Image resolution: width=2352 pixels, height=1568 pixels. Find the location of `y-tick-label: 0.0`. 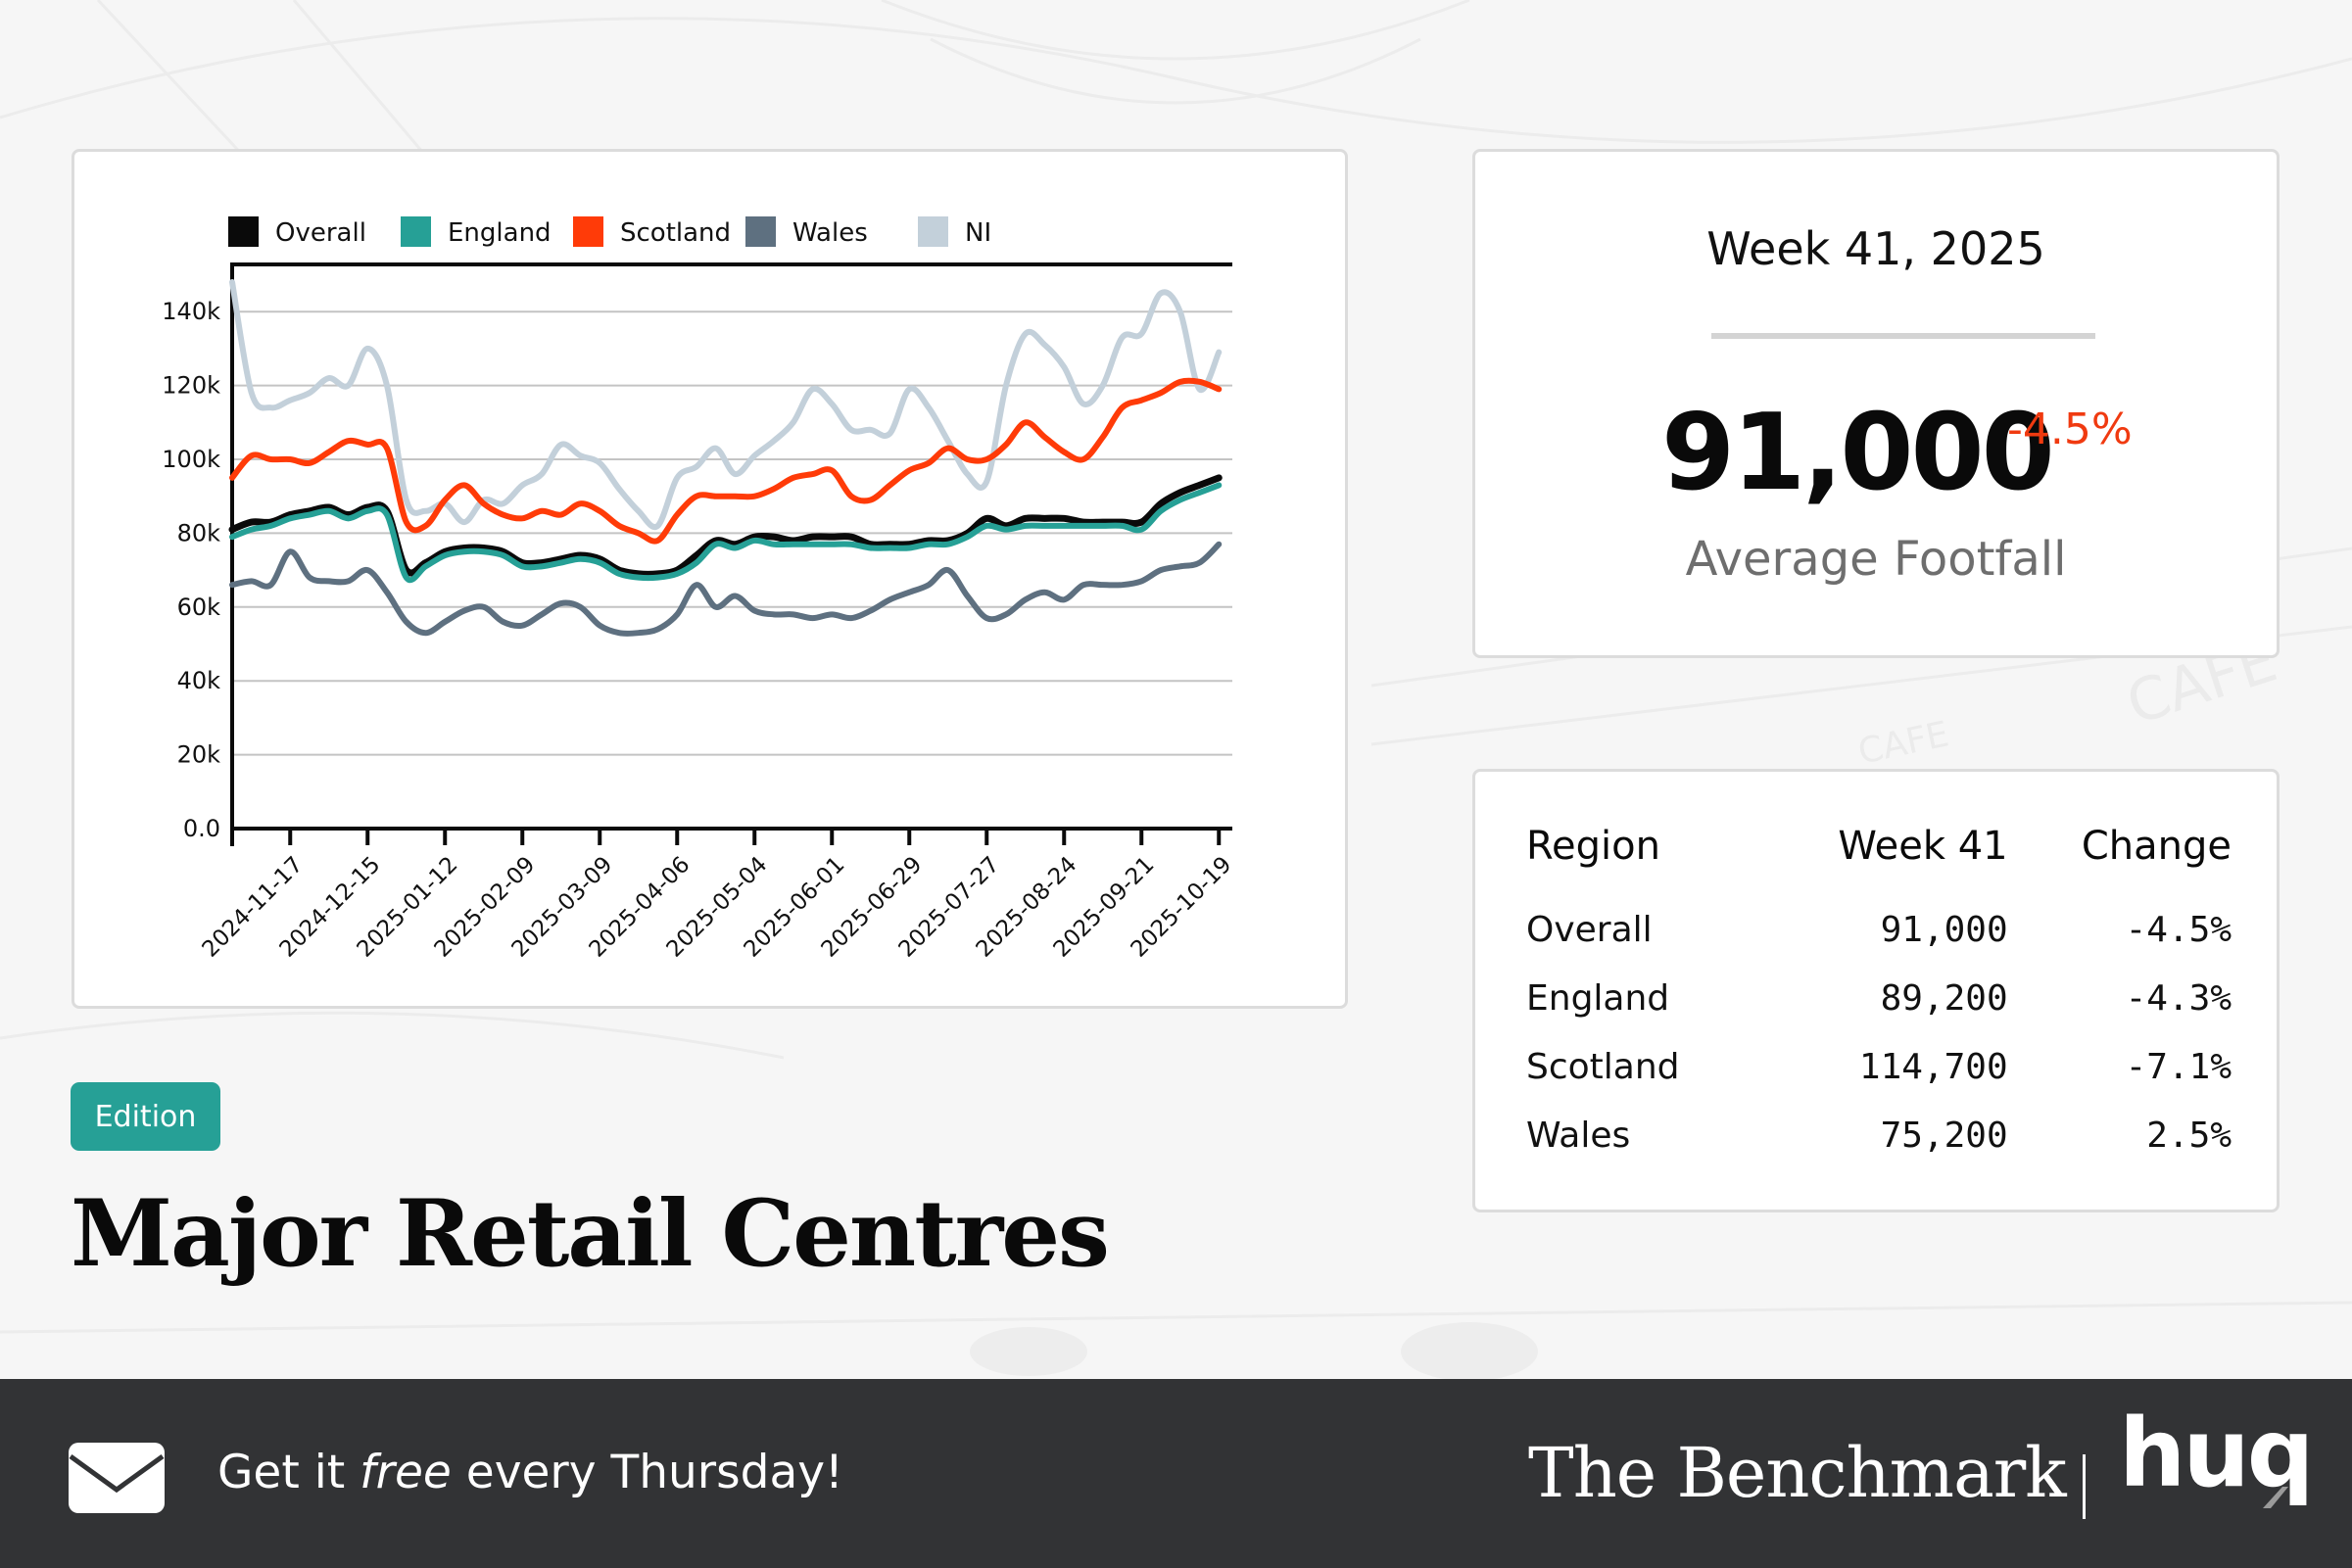

y-tick-label: 0.0 is located at coordinates (201, 828).